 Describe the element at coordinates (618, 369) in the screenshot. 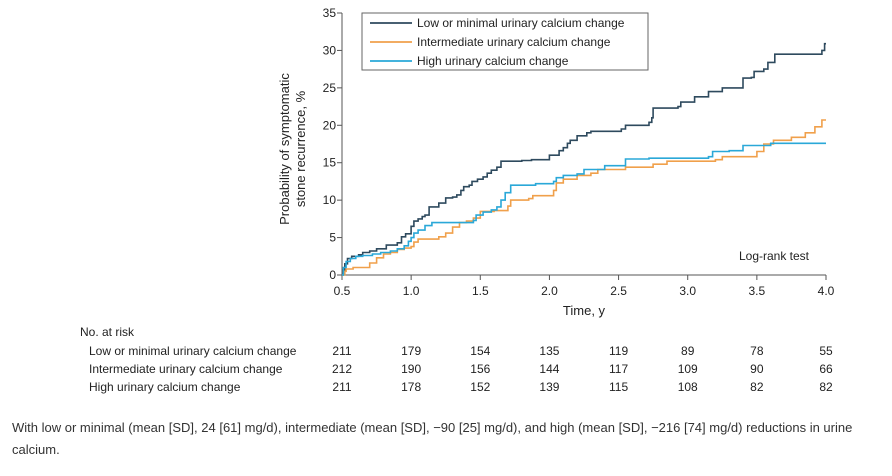

I see `risk-value: 117` at that location.